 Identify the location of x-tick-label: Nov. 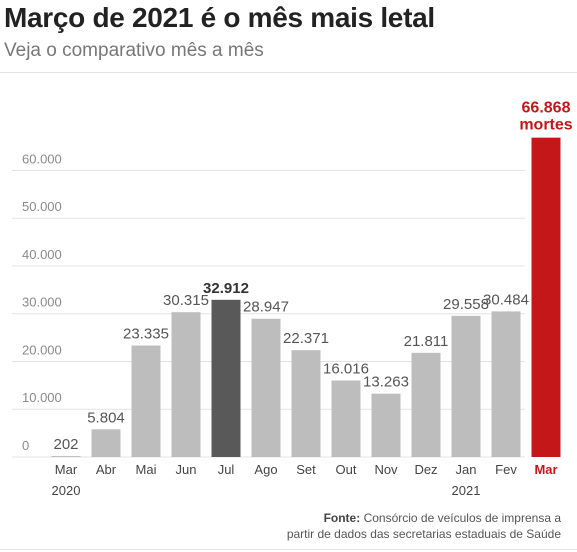
(386, 469).